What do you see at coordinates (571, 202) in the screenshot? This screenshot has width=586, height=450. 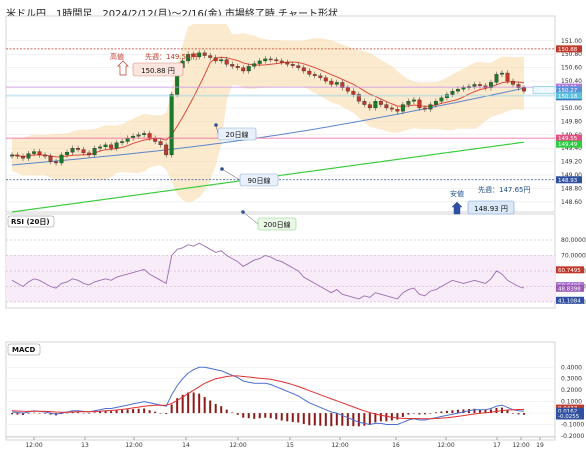 I see `price-tick-label: 148.60` at bounding box center [571, 202].